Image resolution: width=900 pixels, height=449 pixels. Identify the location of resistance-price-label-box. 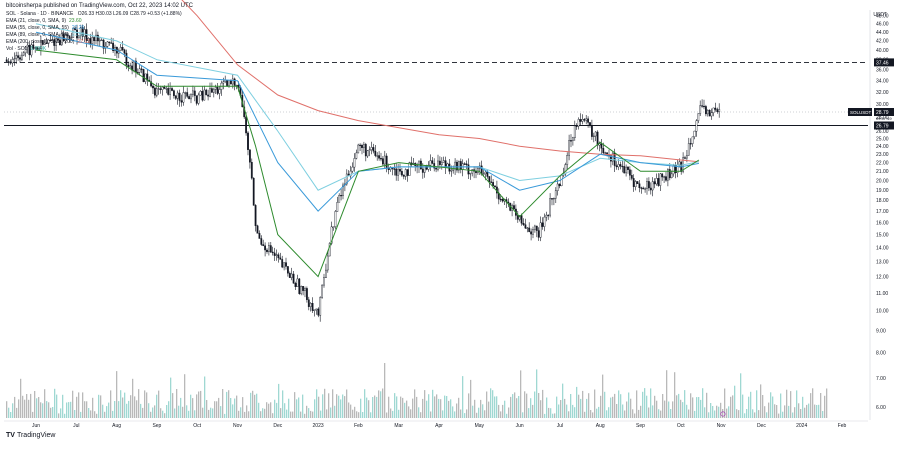
(884, 62).